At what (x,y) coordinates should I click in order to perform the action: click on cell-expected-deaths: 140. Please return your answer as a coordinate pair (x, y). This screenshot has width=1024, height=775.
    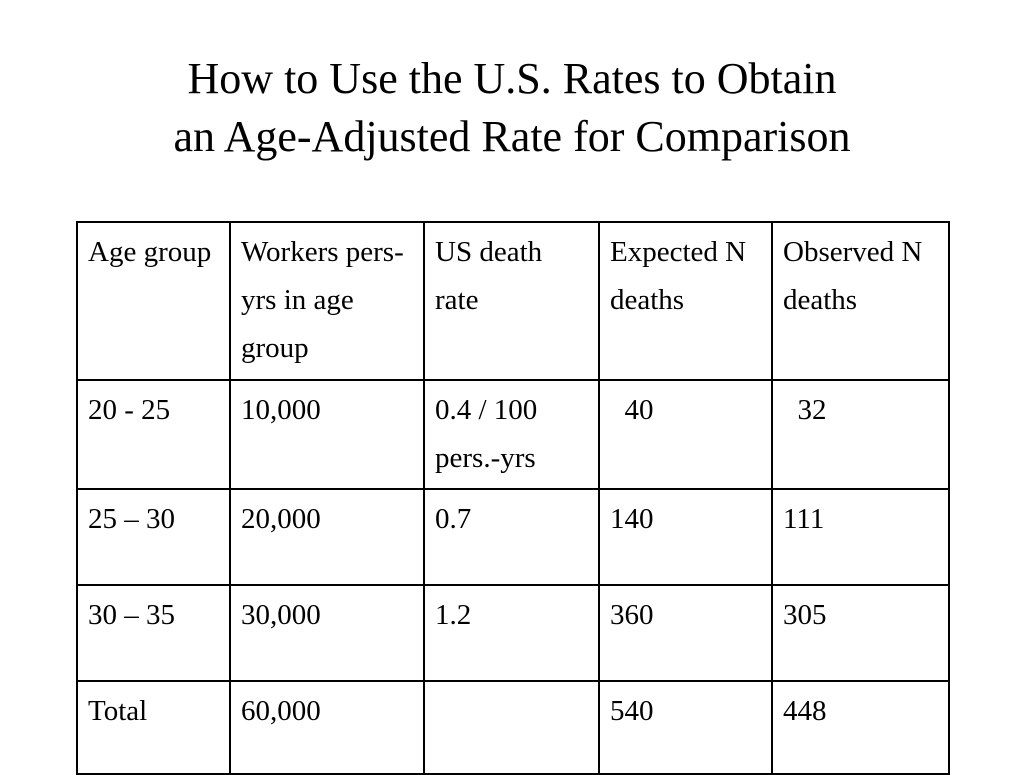
    Looking at the image, I should click on (685, 537).